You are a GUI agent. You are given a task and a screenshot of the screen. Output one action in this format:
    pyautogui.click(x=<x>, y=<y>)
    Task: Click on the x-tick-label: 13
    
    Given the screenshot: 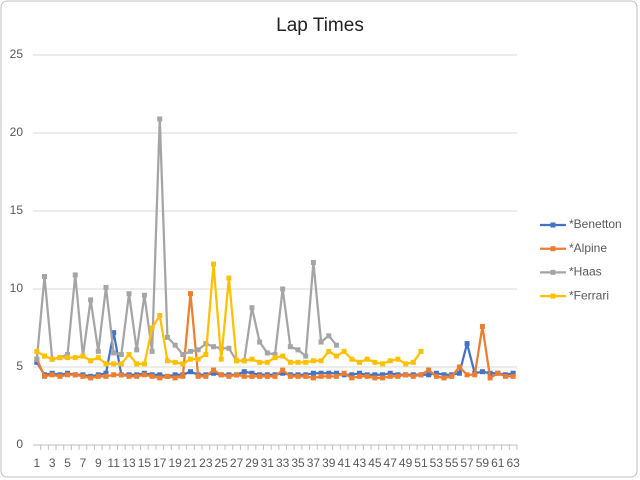 What is the action you would take?
    pyautogui.click(x=129, y=463)
    